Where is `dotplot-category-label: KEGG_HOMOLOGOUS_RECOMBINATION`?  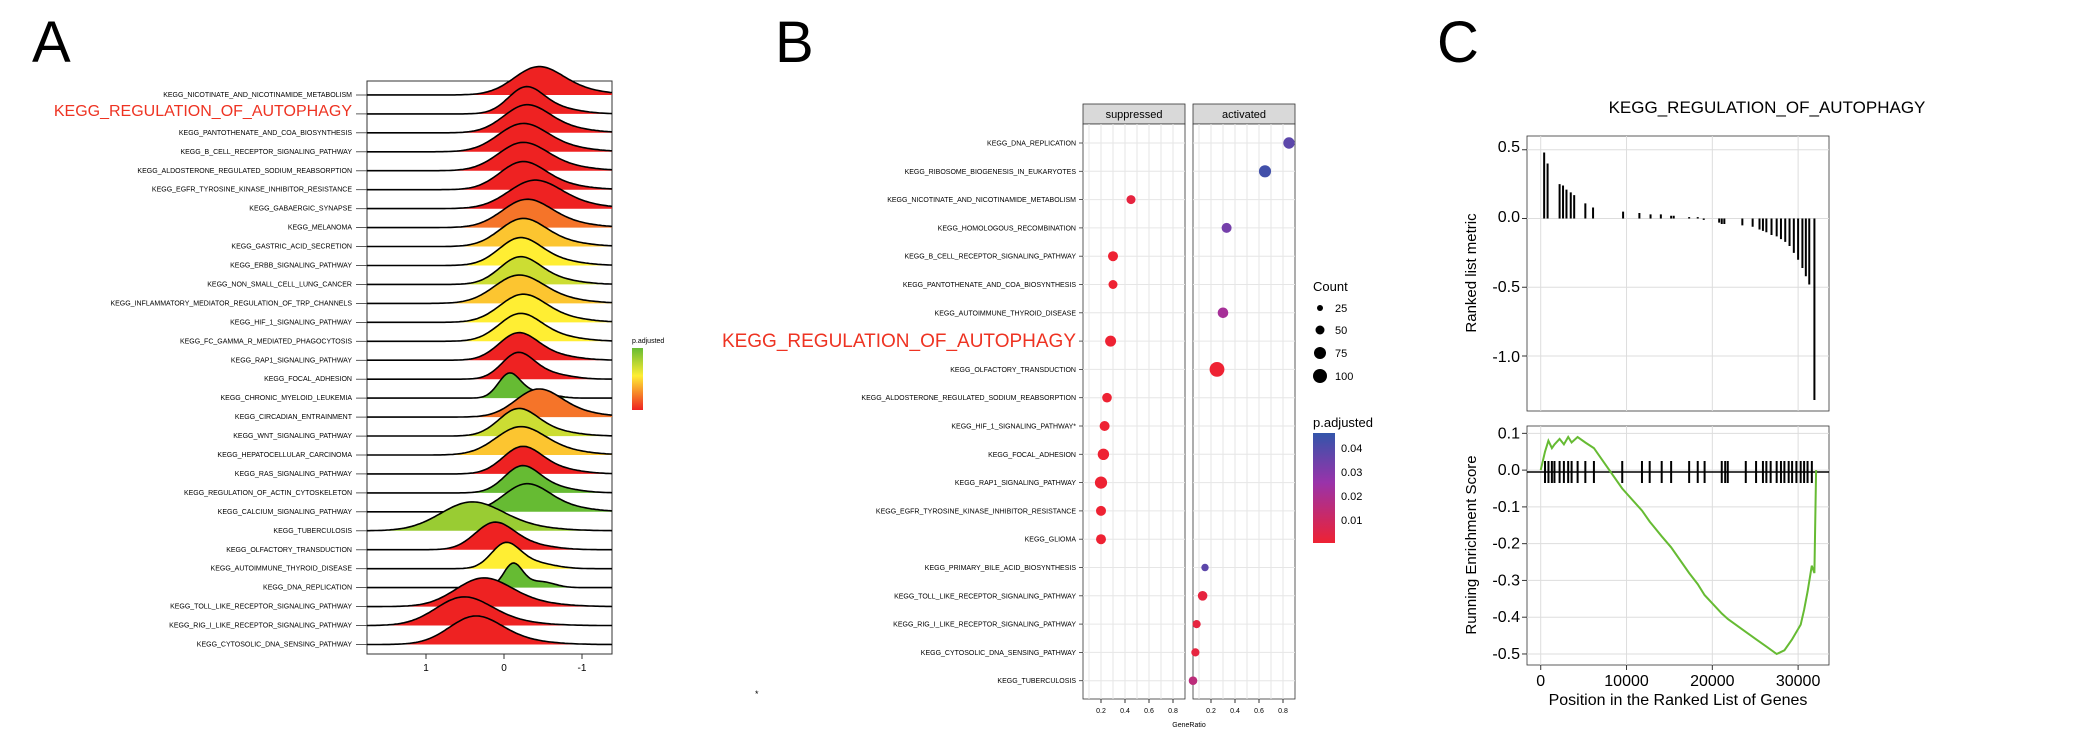
dotplot-category-label: KEGG_HOMOLOGOUS_RECOMBINATION is located at coordinates (1007, 228).